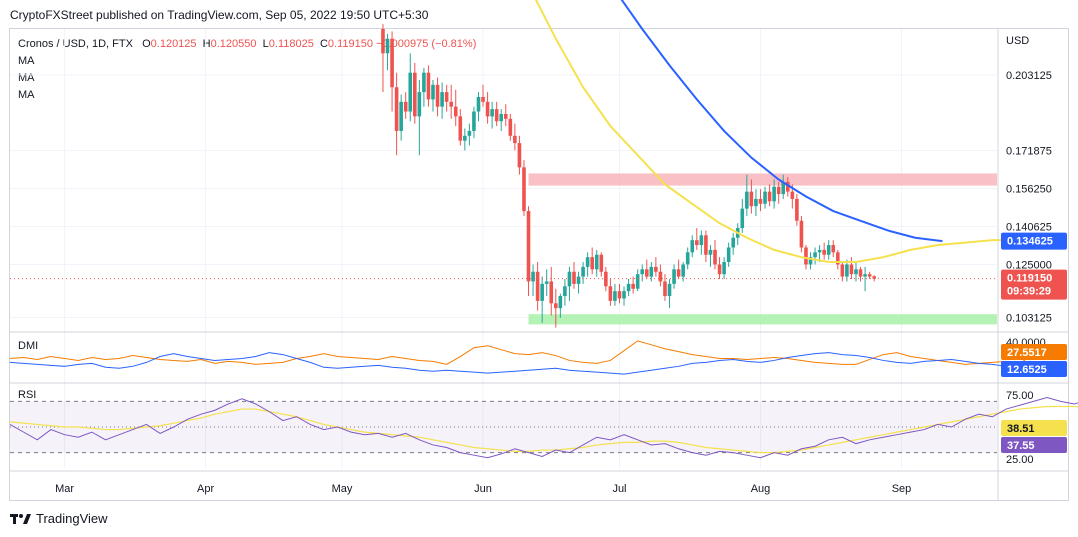 The height and width of the screenshot is (537, 1078). I want to click on legend-close-label: C, so click(323, 44).